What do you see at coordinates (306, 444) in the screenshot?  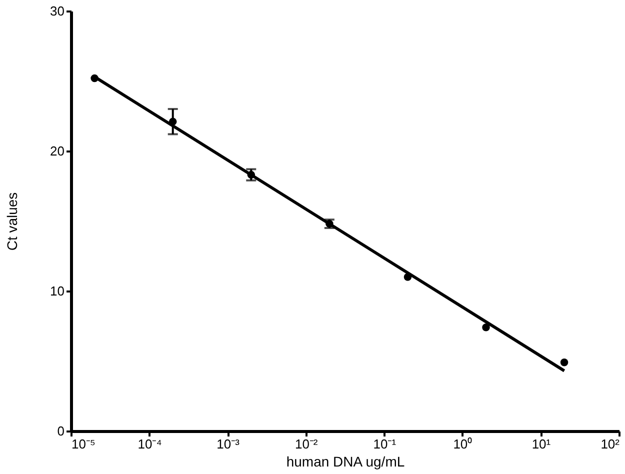 I see `x-tick-label: 10⁻²` at bounding box center [306, 444].